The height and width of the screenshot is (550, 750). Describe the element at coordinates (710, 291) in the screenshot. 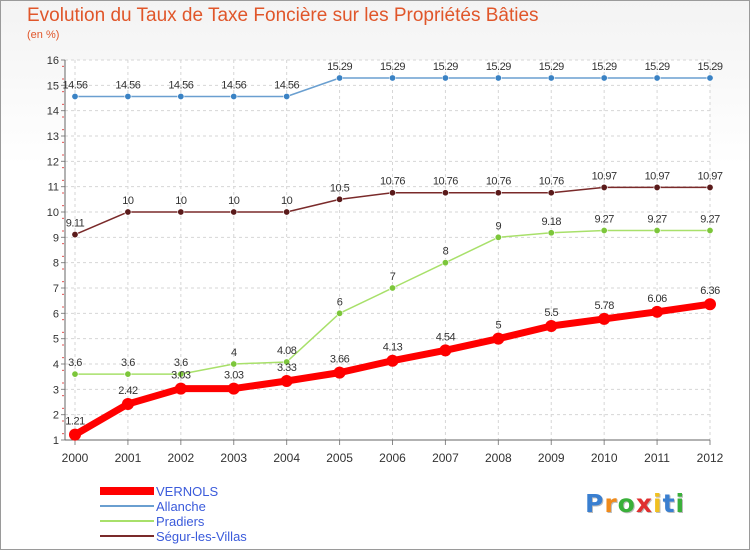

I see `data-label: 6.36` at that location.